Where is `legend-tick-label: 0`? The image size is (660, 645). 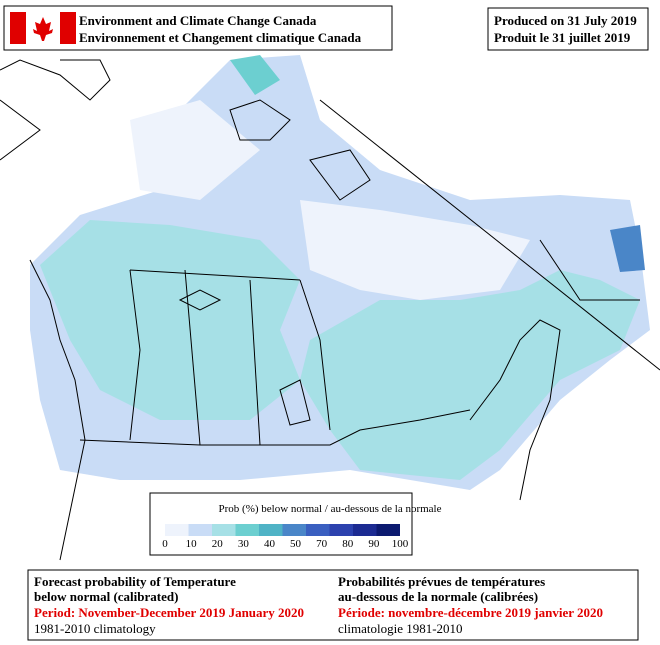
legend-tick-label: 0 is located at coordinates (165, 544).